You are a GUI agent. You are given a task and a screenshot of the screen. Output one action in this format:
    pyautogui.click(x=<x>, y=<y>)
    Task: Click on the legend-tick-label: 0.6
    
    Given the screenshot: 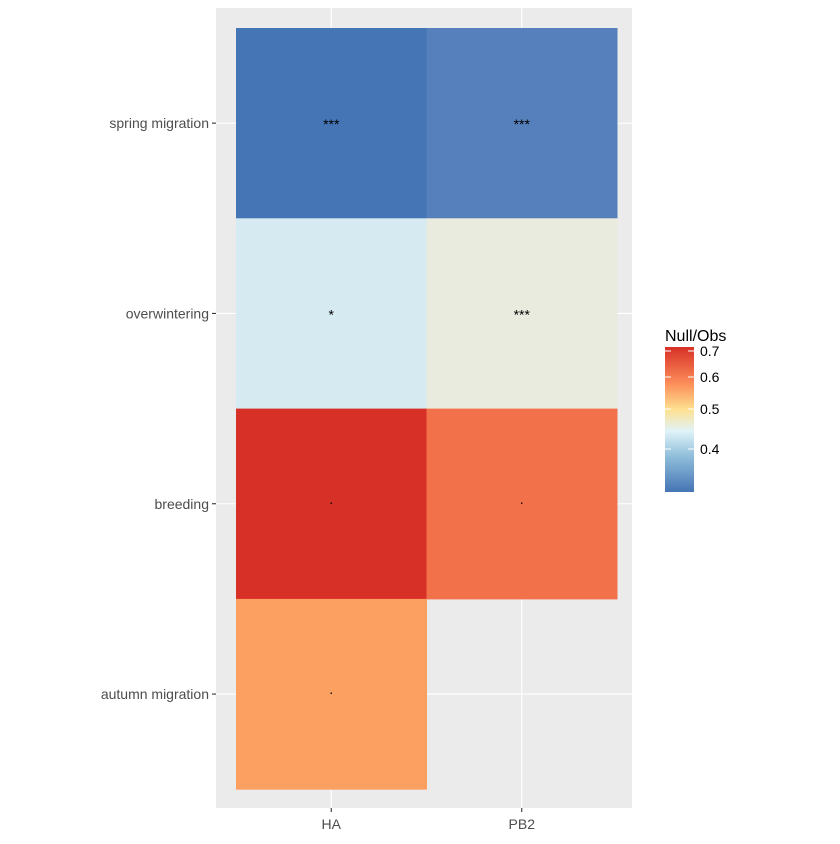 What is the action you would take?
    pyautogui.click(x=710, y=377)
    